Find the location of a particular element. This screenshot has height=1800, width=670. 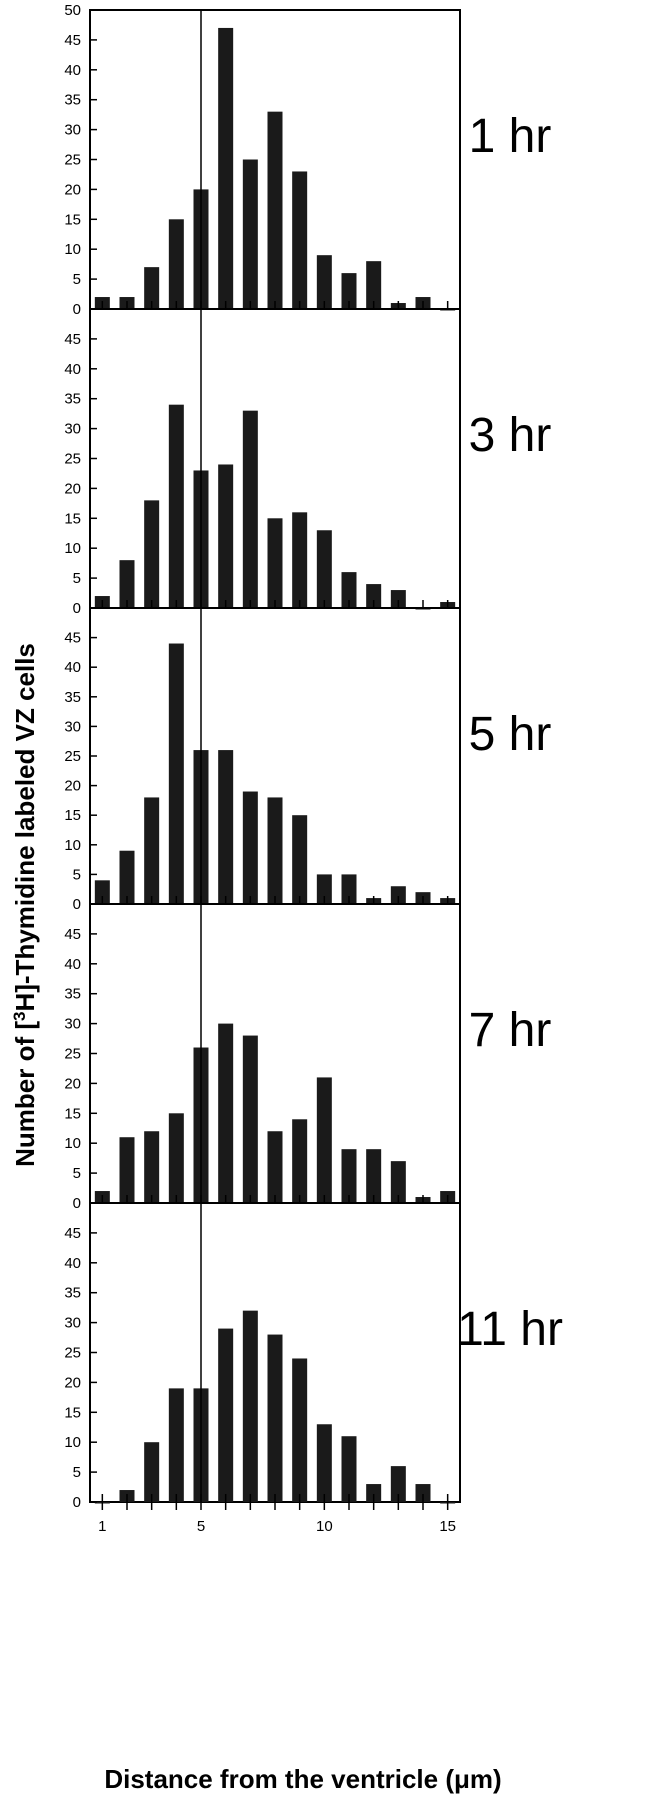

panel-label: 7 hr is located at coordinates (510, 1030).